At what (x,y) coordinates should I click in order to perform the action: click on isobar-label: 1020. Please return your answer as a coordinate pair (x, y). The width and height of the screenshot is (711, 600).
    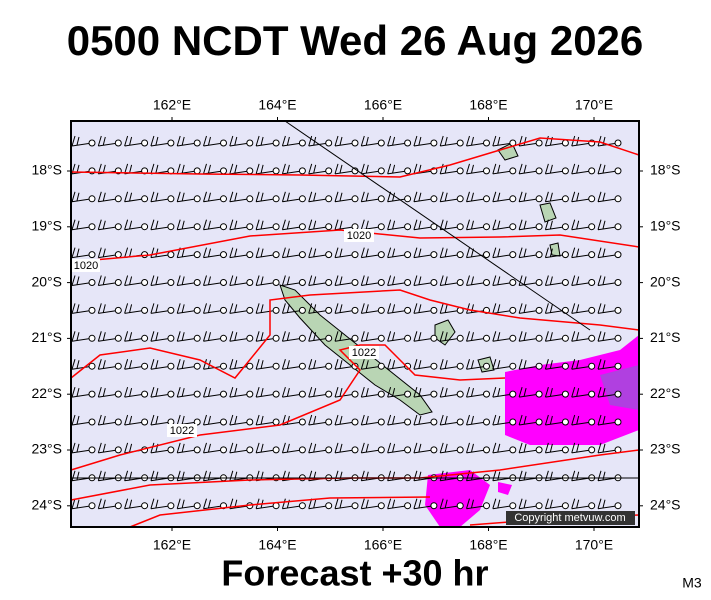
    Looking at the image, I should click on (359, 236).